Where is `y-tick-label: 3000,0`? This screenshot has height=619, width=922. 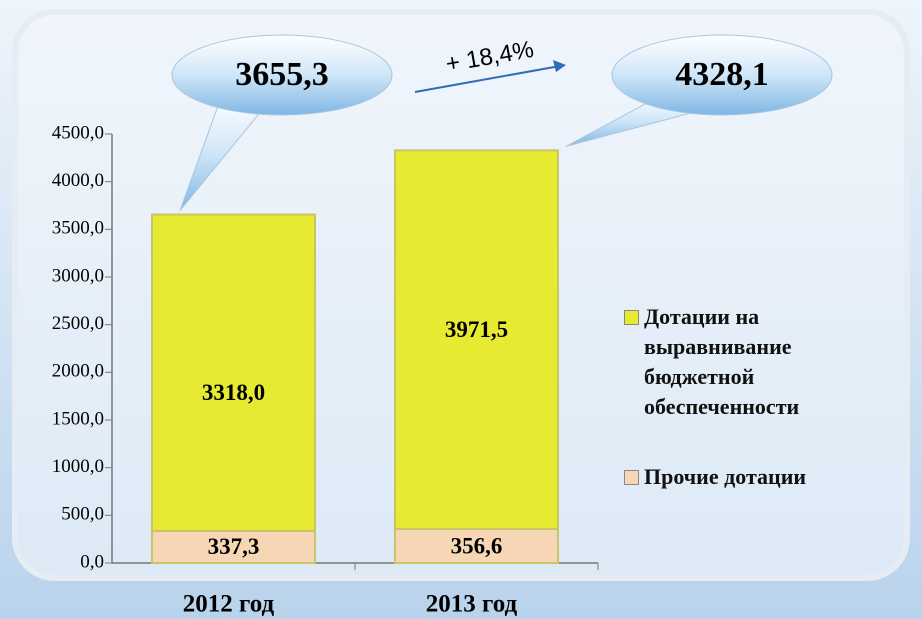 y-tick-label: 3000,0 is located at coordinates (78, 275).